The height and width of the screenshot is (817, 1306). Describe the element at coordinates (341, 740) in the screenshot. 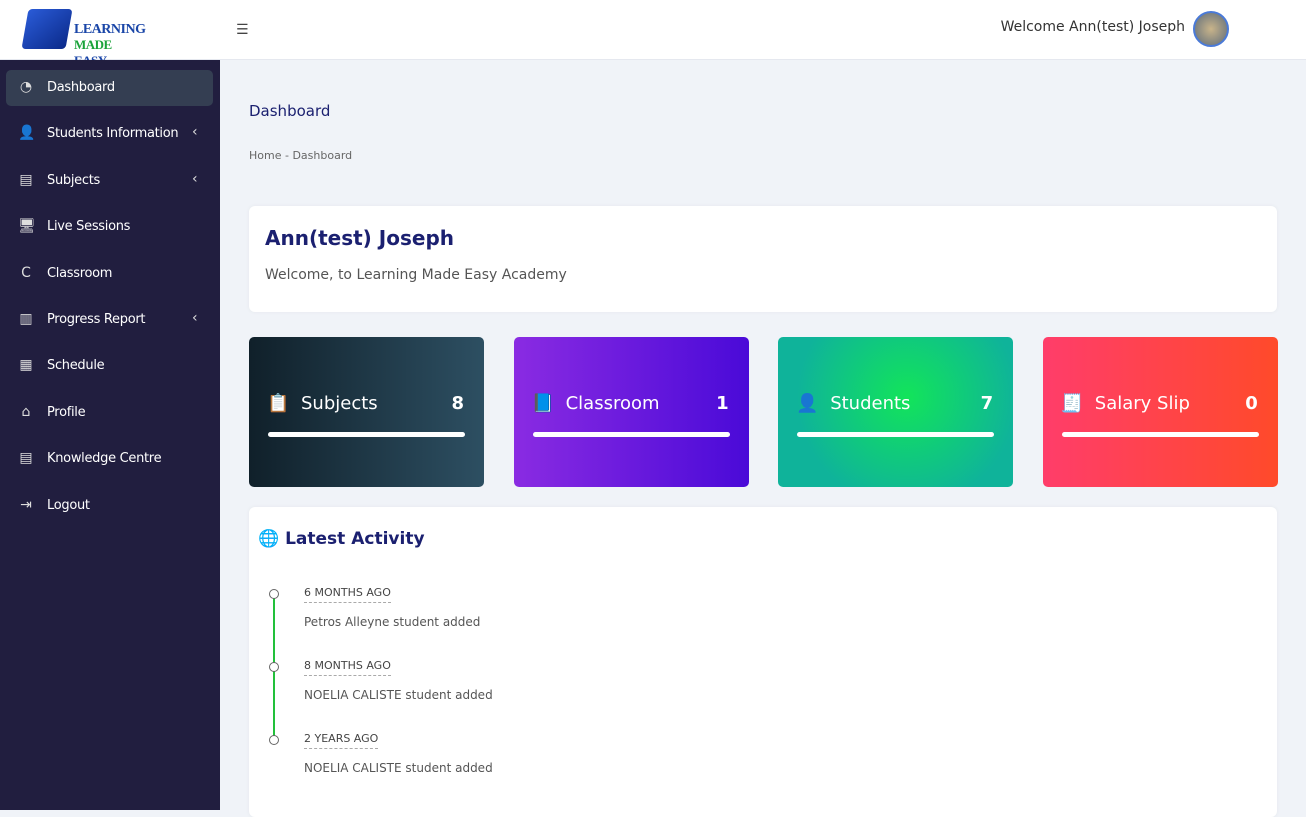

I see `activity-time: 2 YEARS AGO` at that location.